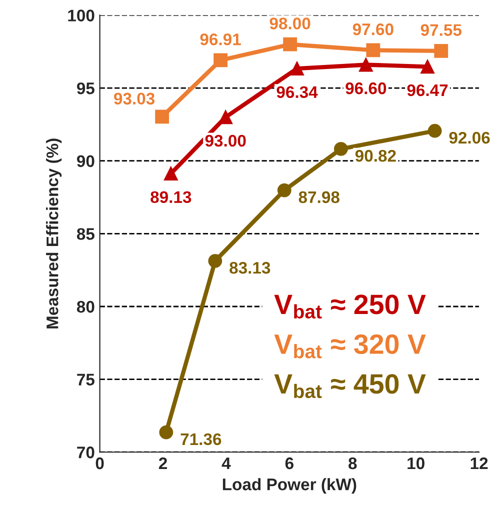 The width and height of the screenshot is (499, 508). Describe the element at coordinates (85, 306) in the screenshot. I see `y-tick-label: 80` at that location.